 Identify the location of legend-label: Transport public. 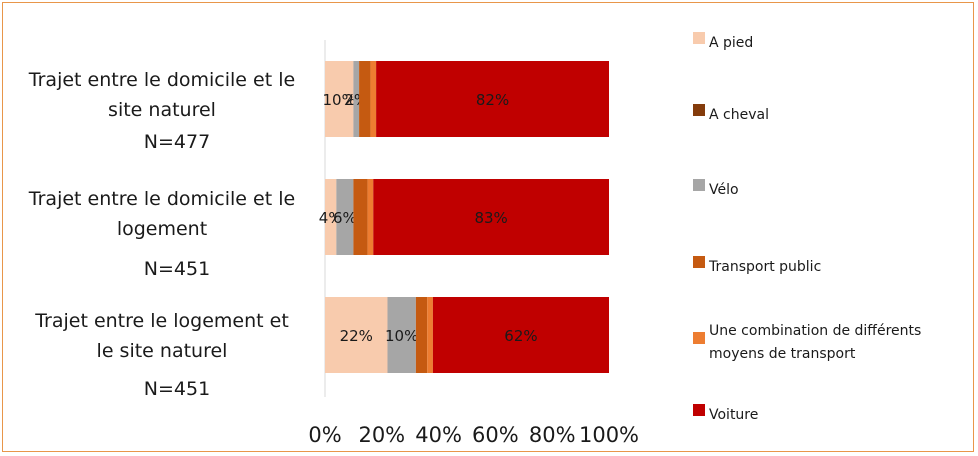
(764, 267).